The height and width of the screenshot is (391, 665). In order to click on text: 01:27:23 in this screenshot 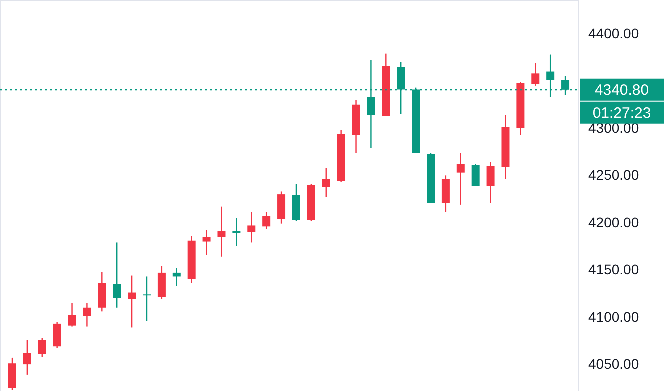, I will do `click(622, 113)`.